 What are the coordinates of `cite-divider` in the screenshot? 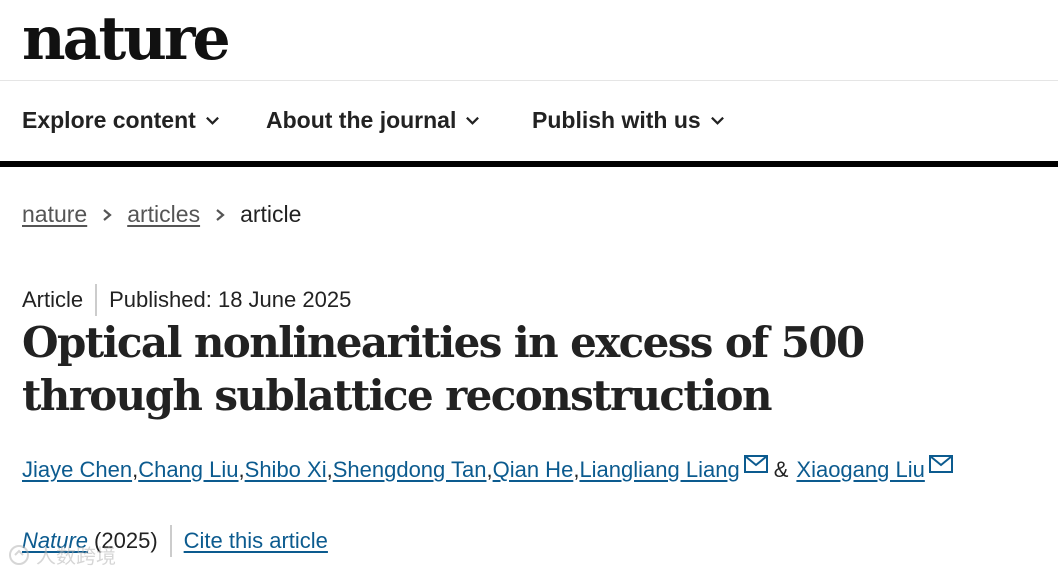 It's located at (170, 541).